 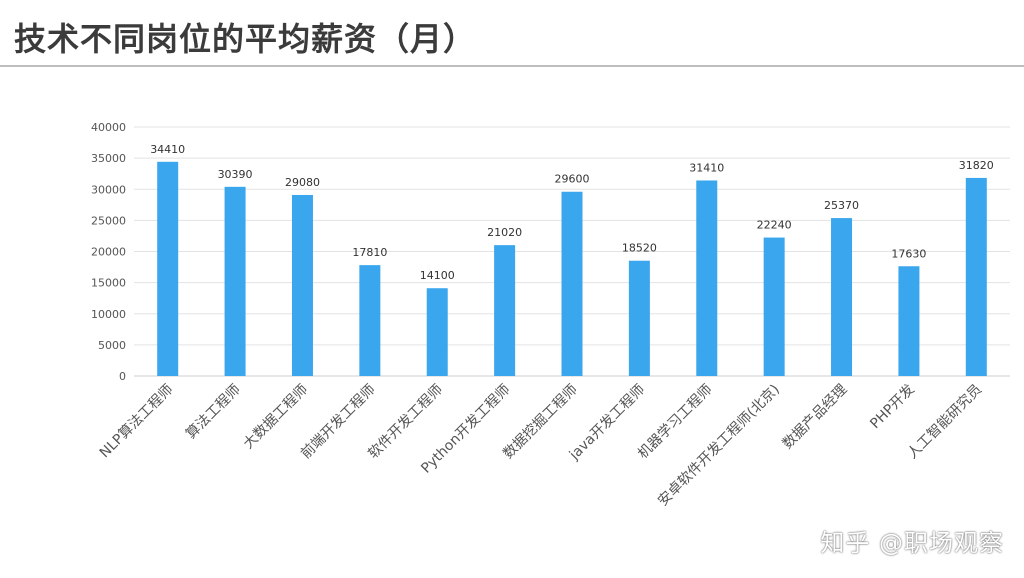 What do you see at coordinates (122, 376) in the screenshot?
I see `y-tick-label: 0` at bounding box center [122, 376].